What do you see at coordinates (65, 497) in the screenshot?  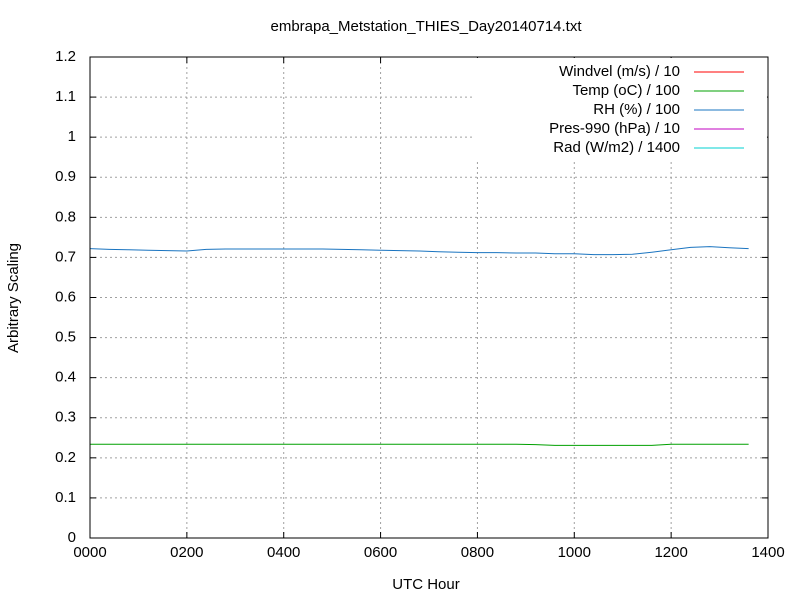 I see `y-tick-label: 0.1` at bounding box center [65, 497].